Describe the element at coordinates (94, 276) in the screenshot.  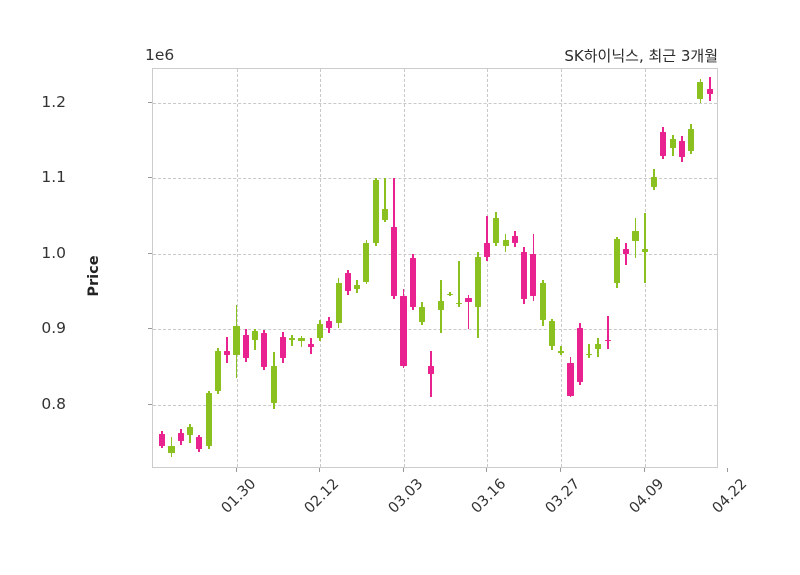
I see `y-axis-title: Price` at that location.